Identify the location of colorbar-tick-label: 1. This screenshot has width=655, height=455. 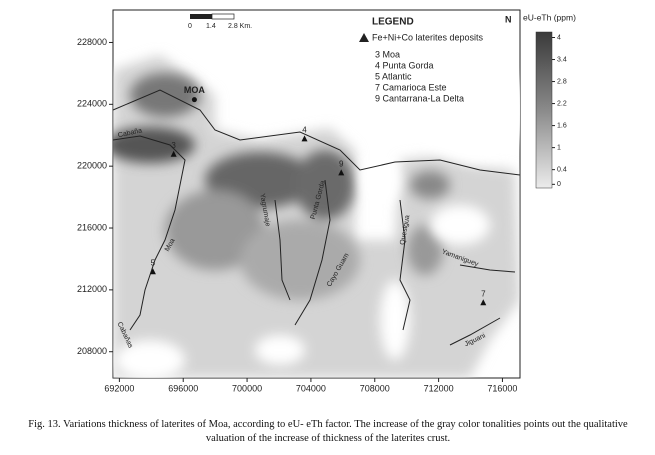
(559, 147).